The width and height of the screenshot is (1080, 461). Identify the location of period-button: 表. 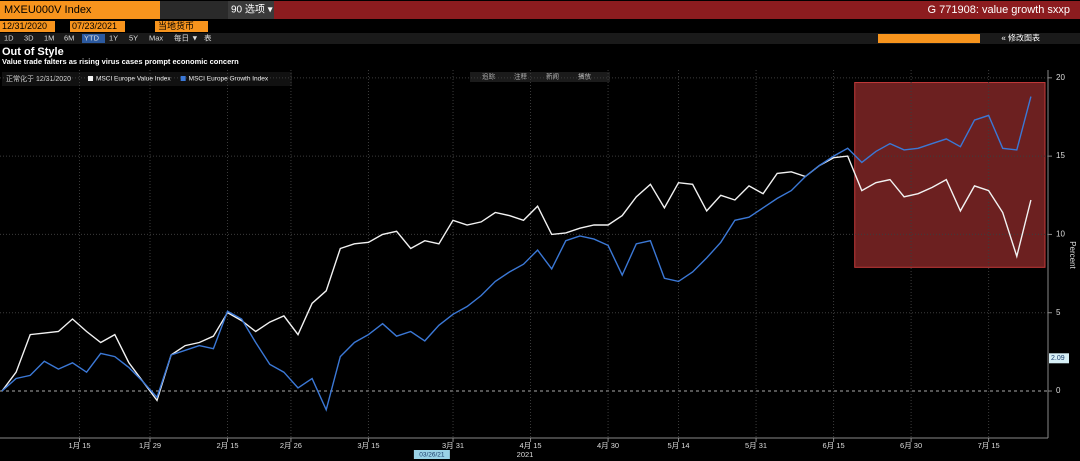
(208, 37).